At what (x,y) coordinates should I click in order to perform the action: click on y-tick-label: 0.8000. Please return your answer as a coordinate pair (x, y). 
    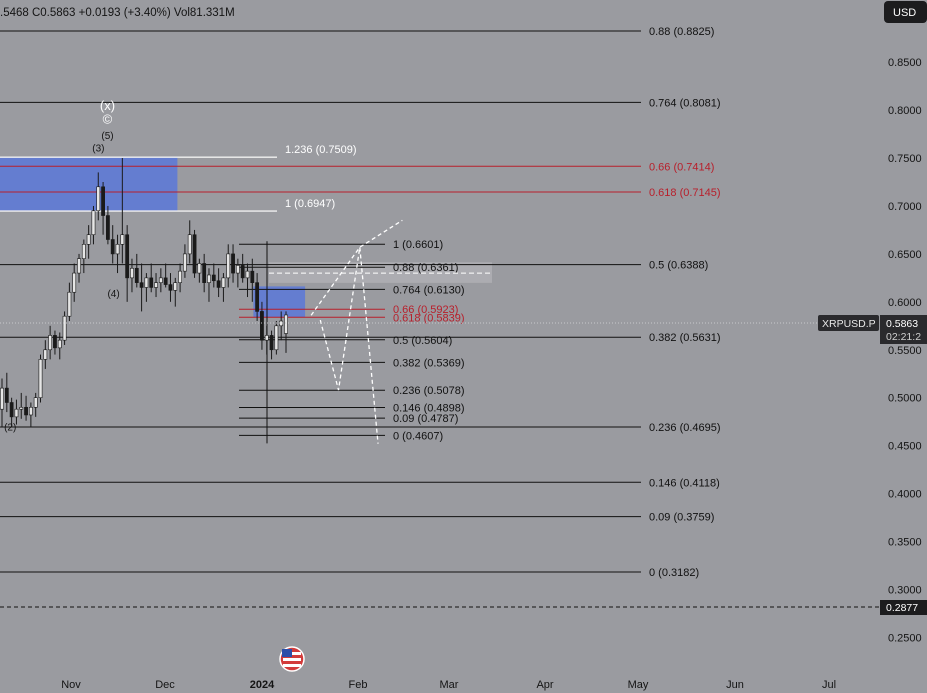
    Looking at the image, I should click on (905, 111).